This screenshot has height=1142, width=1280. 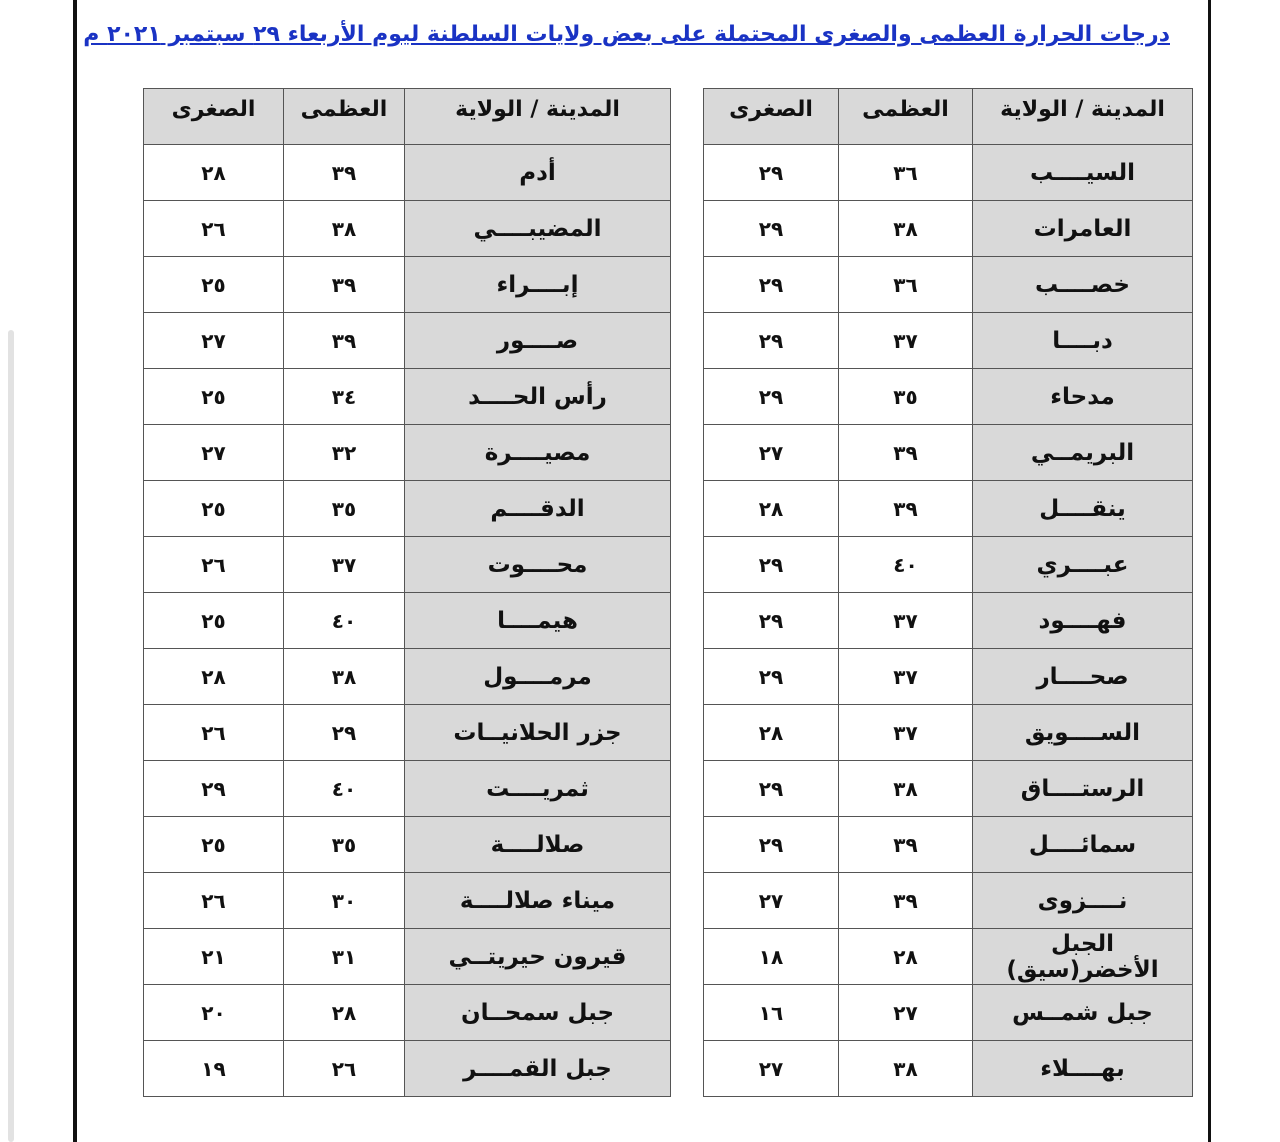 I want to click on city-cell: الدقــــم, so click(x=537, y=508).